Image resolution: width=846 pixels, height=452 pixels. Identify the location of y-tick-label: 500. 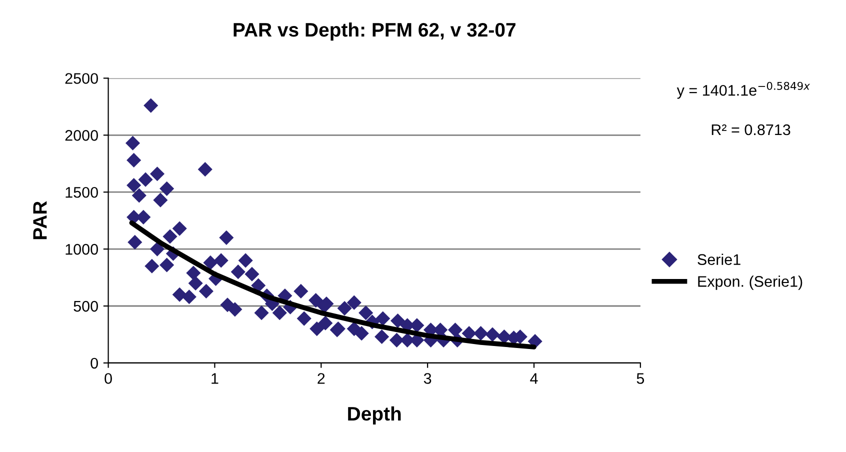
(86, 306).